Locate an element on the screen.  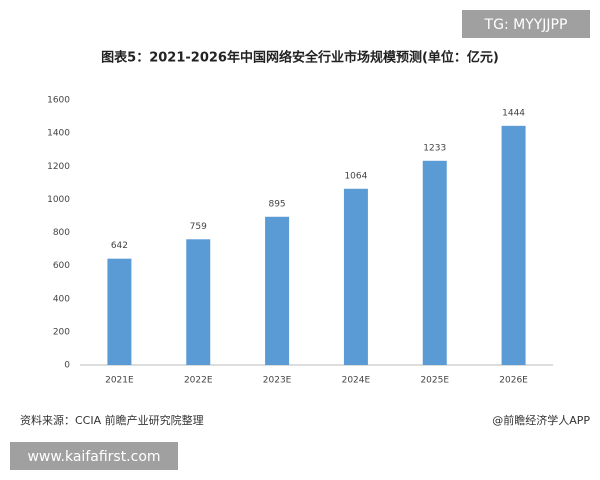
x-tick-label: 2025E is located at coordinates (434, 381).